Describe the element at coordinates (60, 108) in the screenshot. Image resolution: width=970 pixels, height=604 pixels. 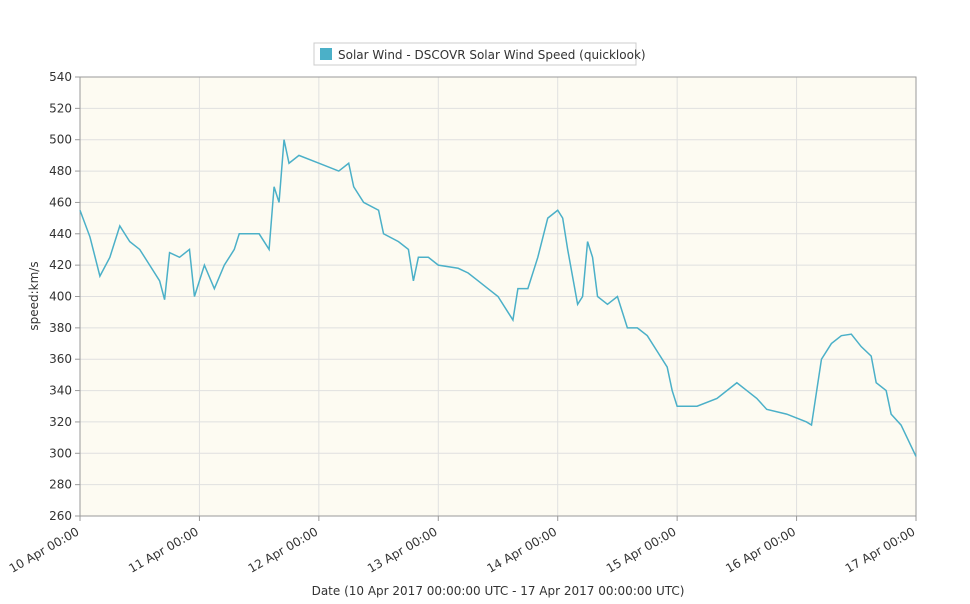
I see `y-tick-label: 520` at that location.